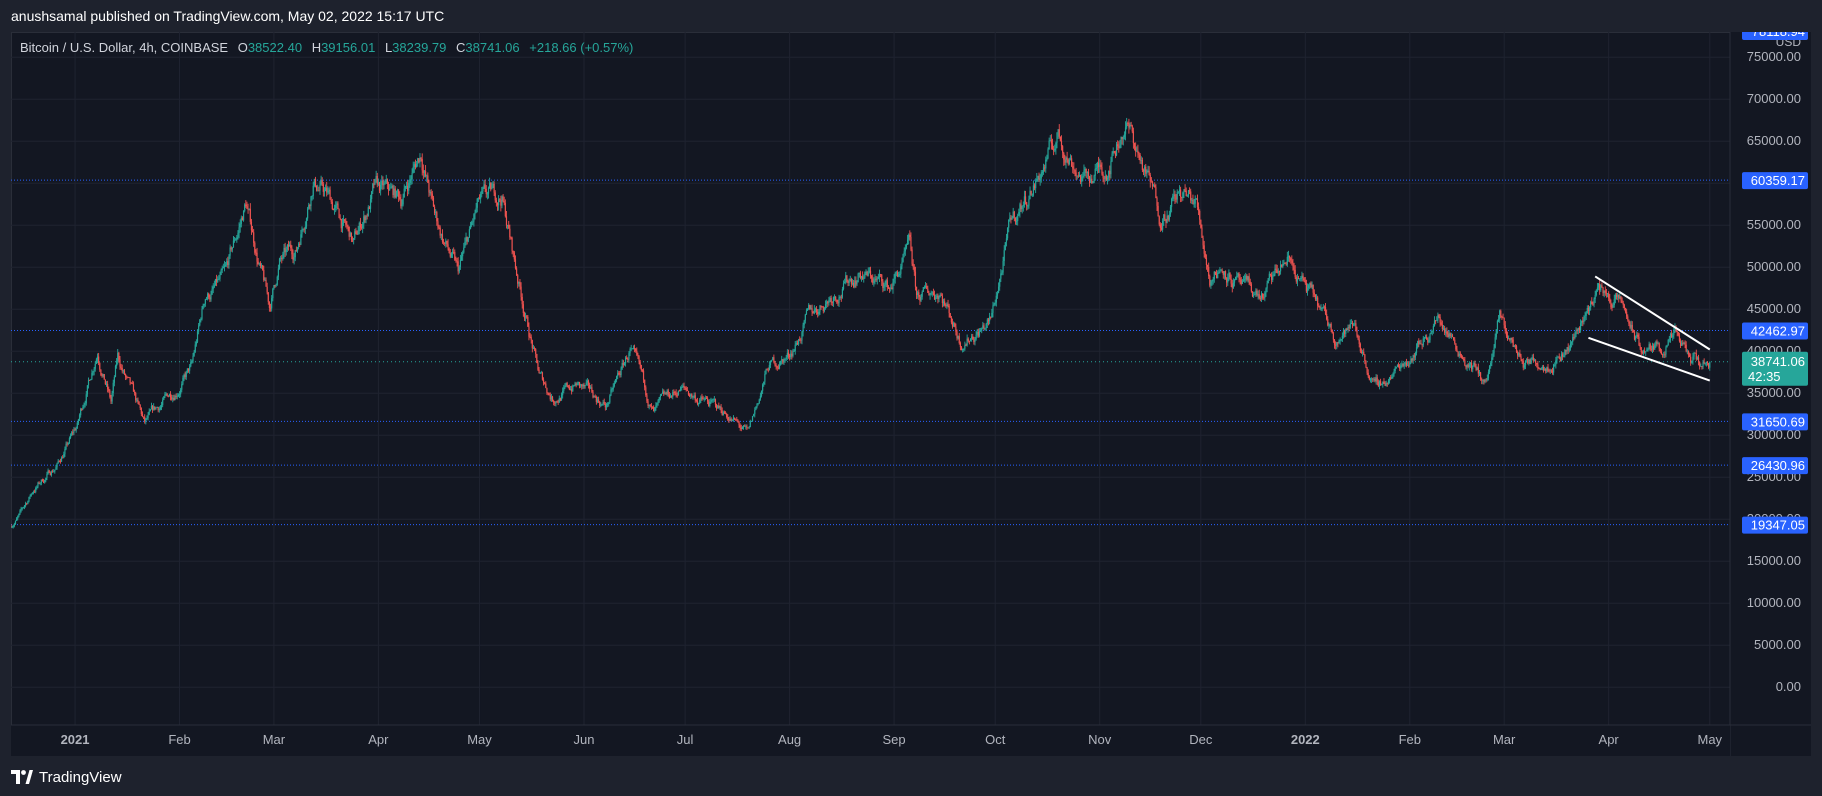  Describe the element at coordinates (1775, 331) in the screenshot. I see `level-badge: 42462.97` at that location.